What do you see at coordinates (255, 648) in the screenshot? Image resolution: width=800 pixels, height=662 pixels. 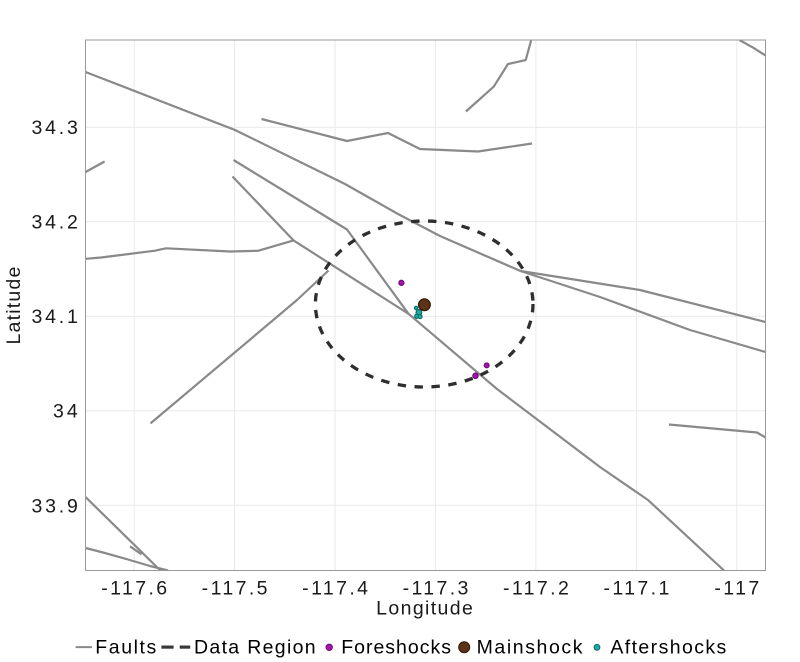 I see `svg-text: Data Region` at bounding box center [255, 648].